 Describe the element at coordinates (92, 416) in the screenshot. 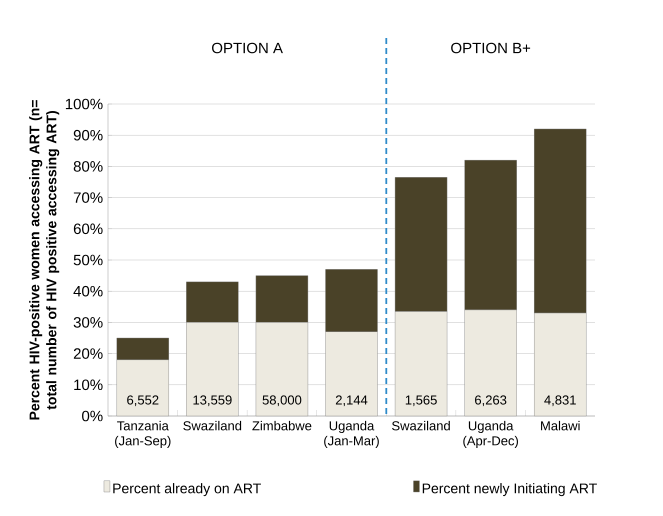

I see `y-tick-label: 0%` at that location.